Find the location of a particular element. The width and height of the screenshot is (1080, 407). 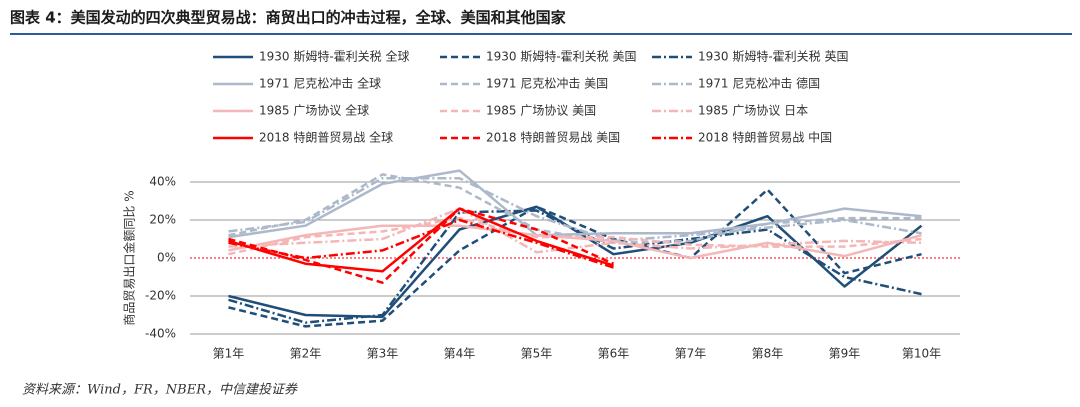

y-tick-label: 20% is located at coordinates (162, 220).